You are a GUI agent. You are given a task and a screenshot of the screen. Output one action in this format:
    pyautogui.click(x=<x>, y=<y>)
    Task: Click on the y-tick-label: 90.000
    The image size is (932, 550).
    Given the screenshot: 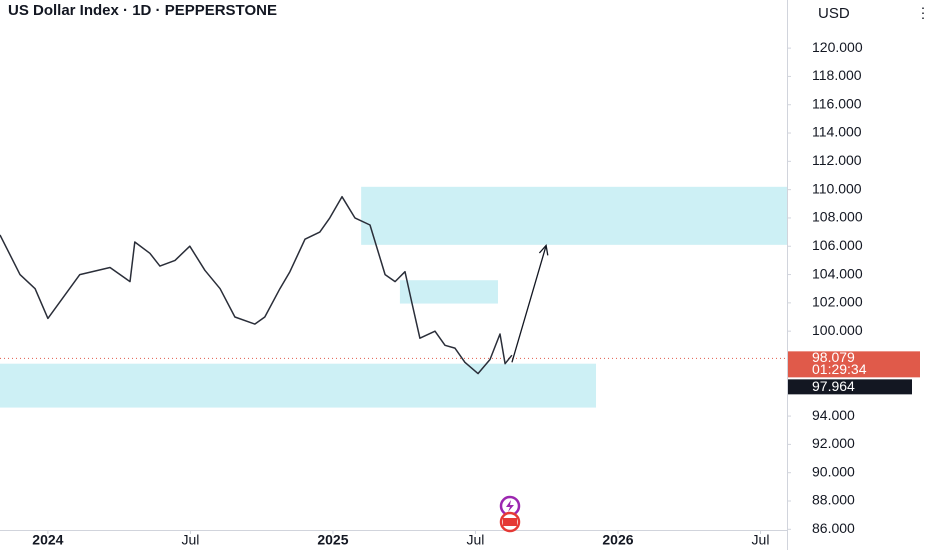 What is the action you would take?
    pyautogui.click(x=833, y=471)
    